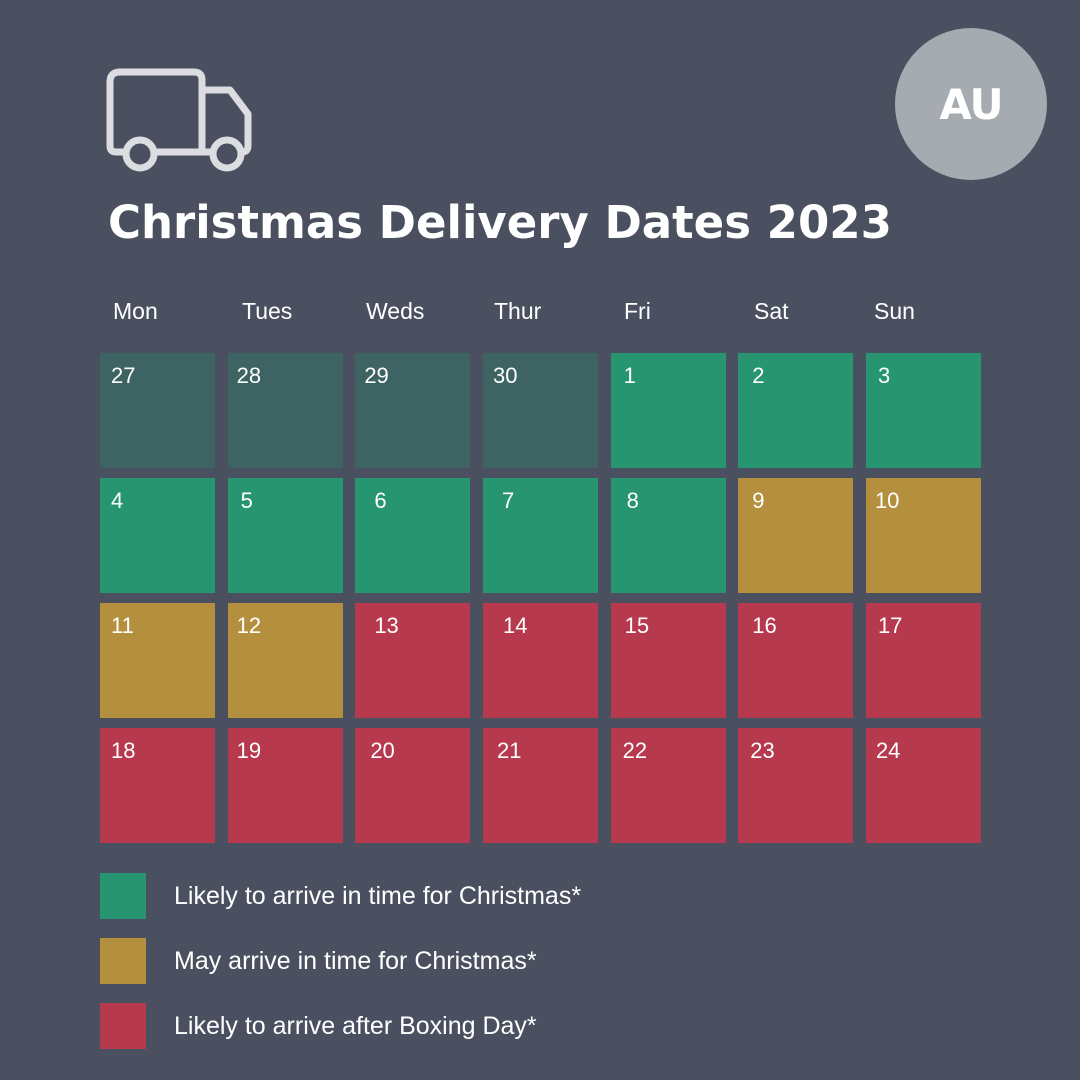 This screenshot has width=1080, height=1080. I want to click on day-cell: 12, so click(285, 660).